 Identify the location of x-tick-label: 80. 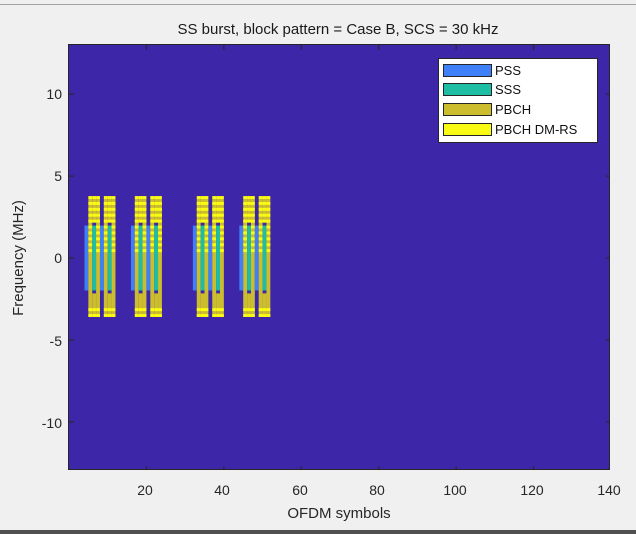
(377, 490).